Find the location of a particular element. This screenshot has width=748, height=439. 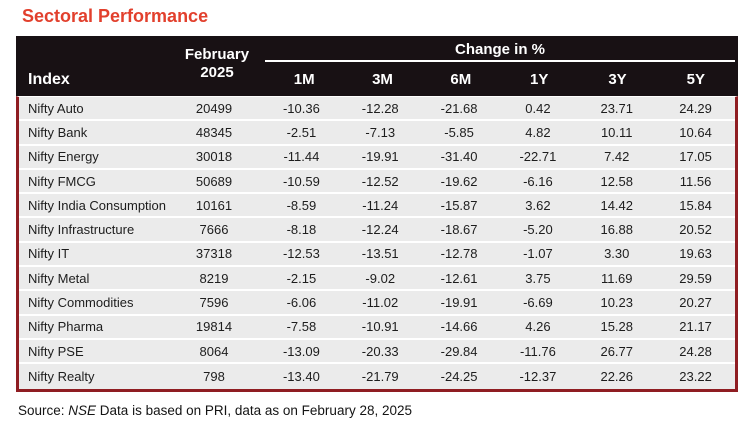

change-6m: -15.87 is located at coordinates (459, 205).